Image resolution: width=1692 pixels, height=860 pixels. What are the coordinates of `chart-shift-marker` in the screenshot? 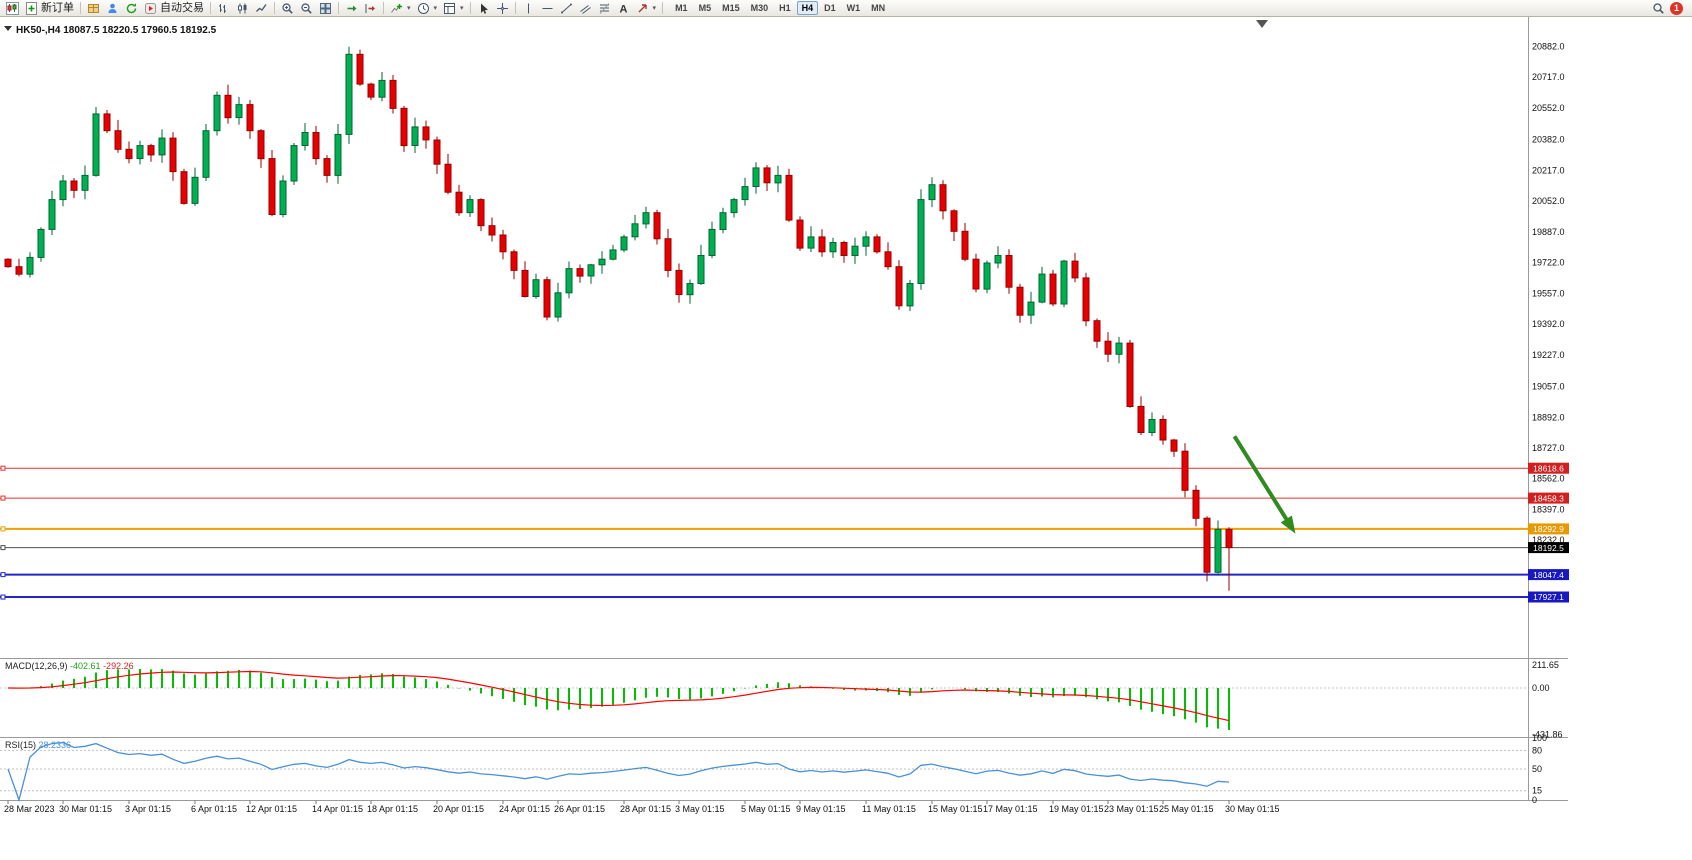 It's located at (1262, 24).